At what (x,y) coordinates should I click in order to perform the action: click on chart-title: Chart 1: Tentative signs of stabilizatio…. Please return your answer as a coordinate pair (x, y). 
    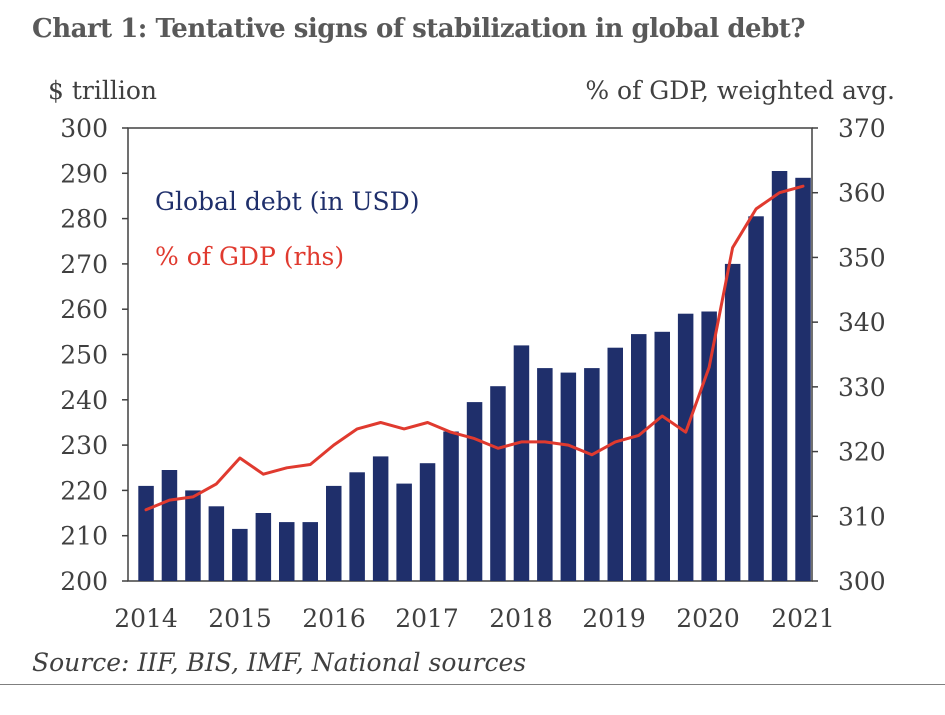
    Looking at the image, I should click on (419, 29).